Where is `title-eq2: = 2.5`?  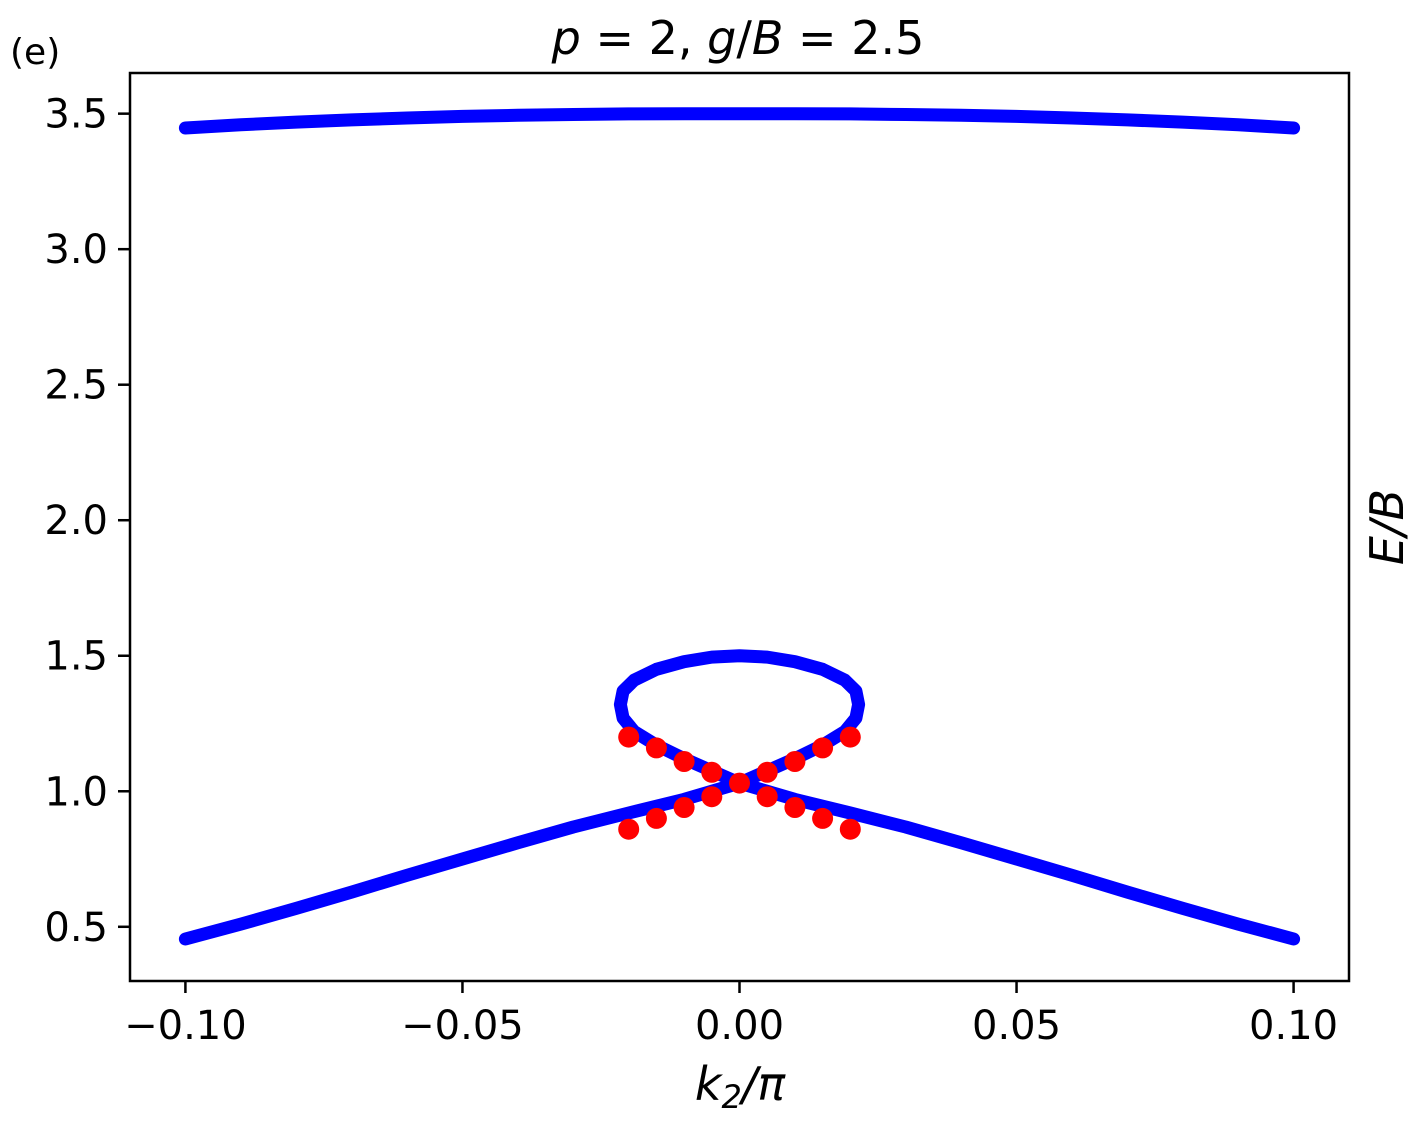 title-eq2: = 2.5 is located at coordinates (853, 38).